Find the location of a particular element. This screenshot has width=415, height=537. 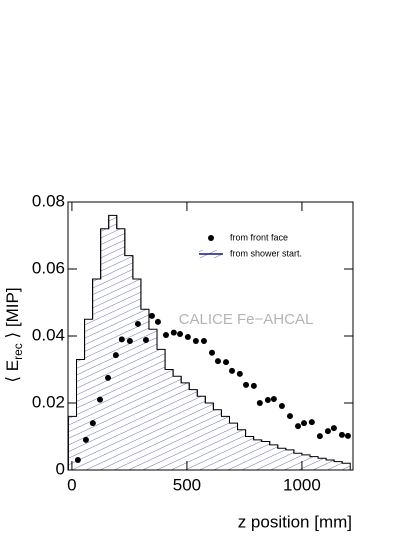

y-axis-label: ⟨ Erec ⟩ [MIP] is located at coordinates (14, 334).